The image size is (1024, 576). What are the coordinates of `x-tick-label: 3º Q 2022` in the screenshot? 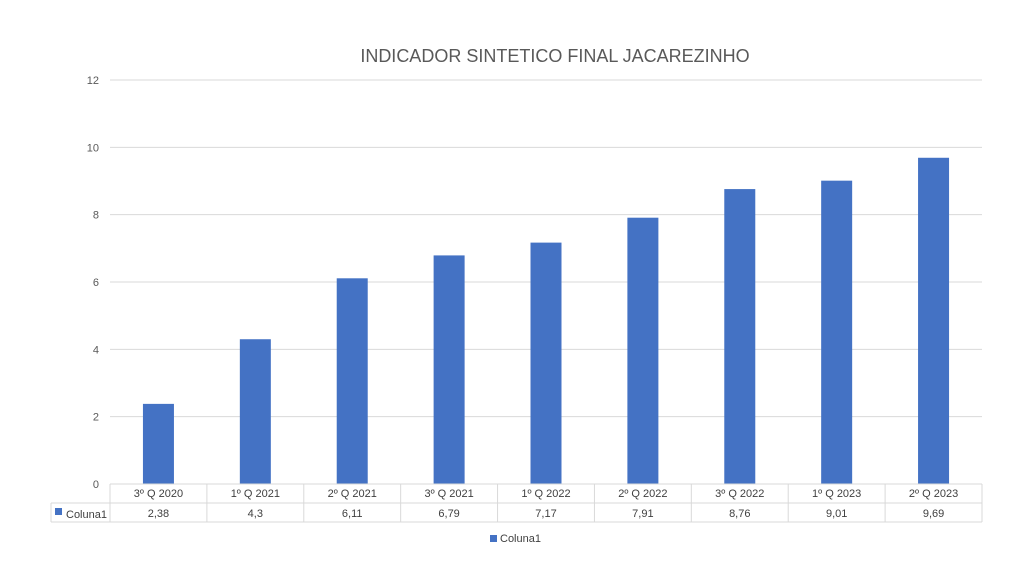 It's located at (739, 494).